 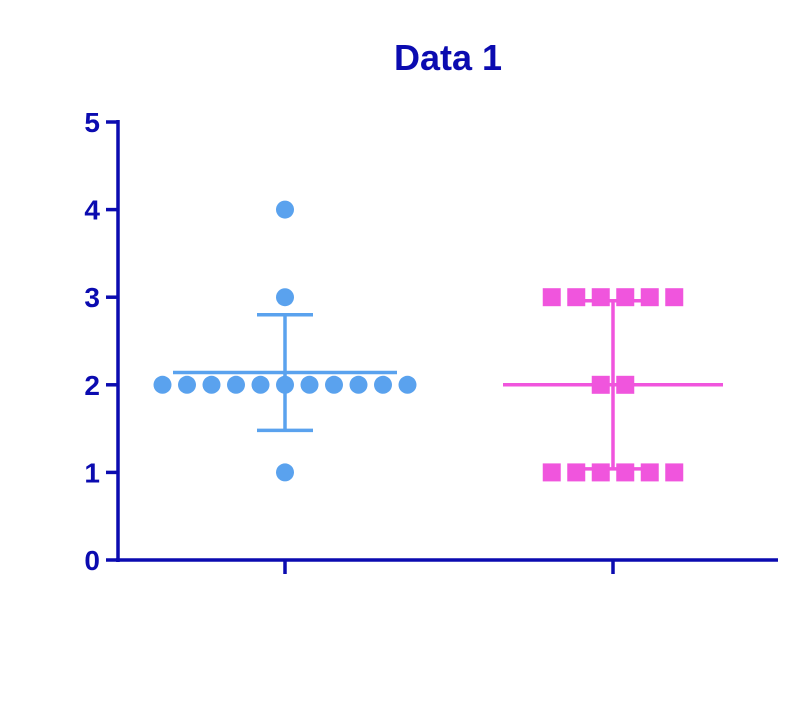 What do you see at coordinates (92, 210) in the screenshot?
I see `y-tick-label: 4` at bounding box center [92, 210].